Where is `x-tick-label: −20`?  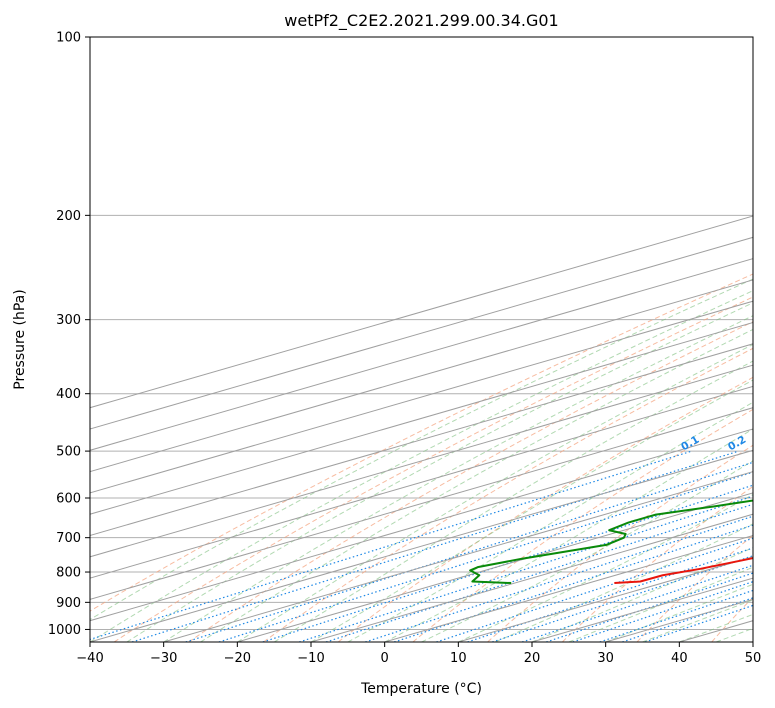
x-tick-label: −20 is located at coordinates (237, 658).